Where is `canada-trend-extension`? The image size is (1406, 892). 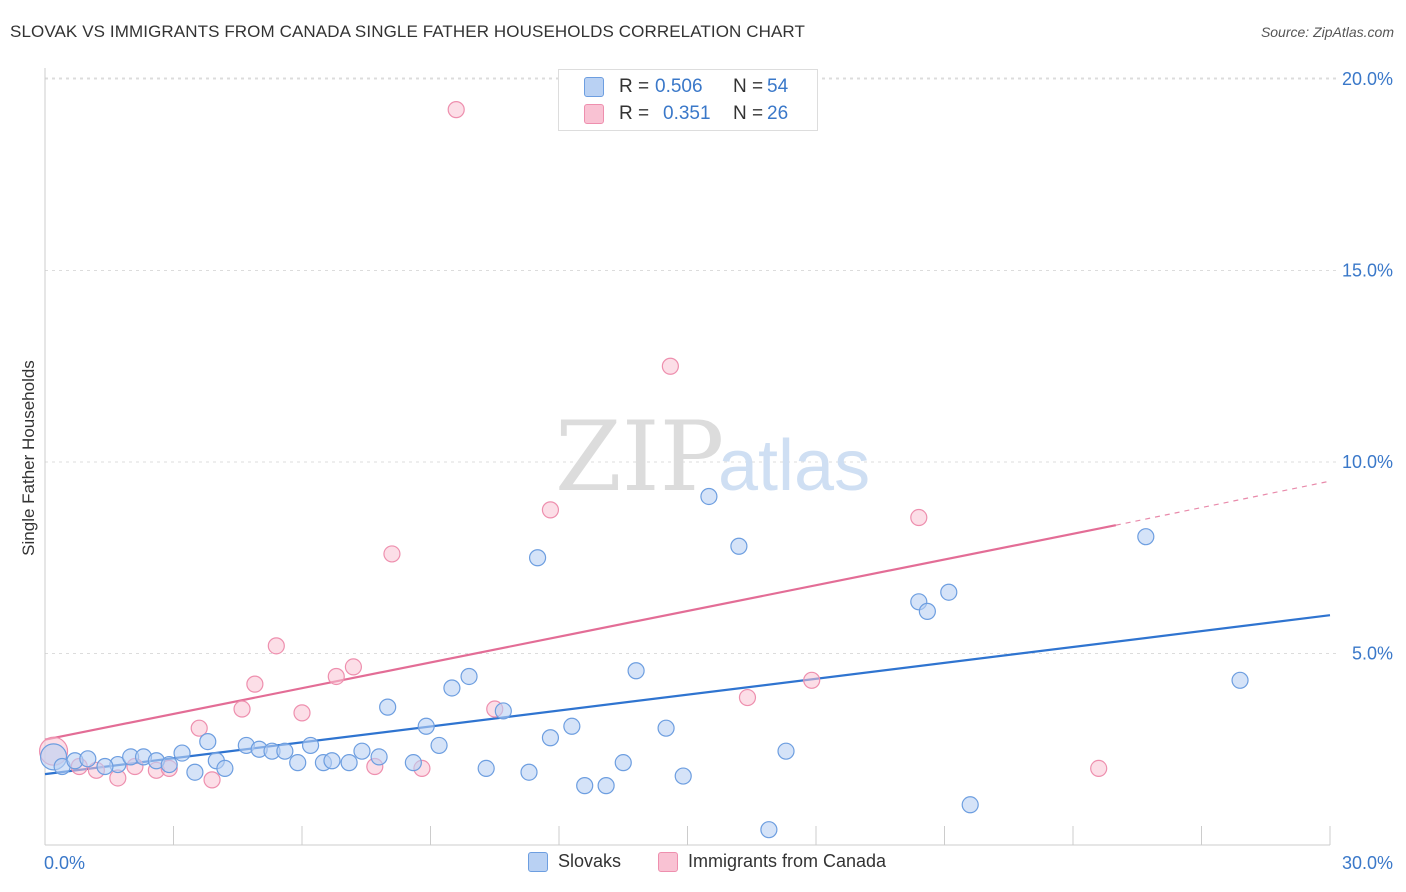 canada-trend-extension is located at coordinates (1223, 503).